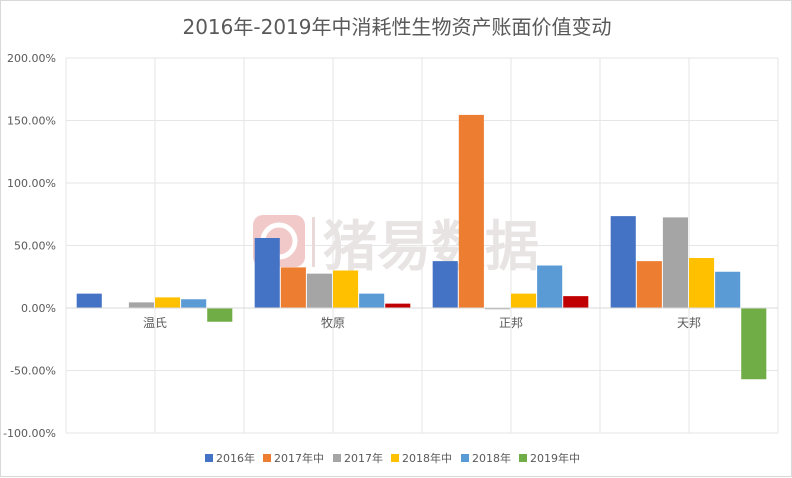  What do you see at coordinates (431, 246) in the screenshot?
I see `watermark-text: 猪易数据` at bounding box center [431, 246].